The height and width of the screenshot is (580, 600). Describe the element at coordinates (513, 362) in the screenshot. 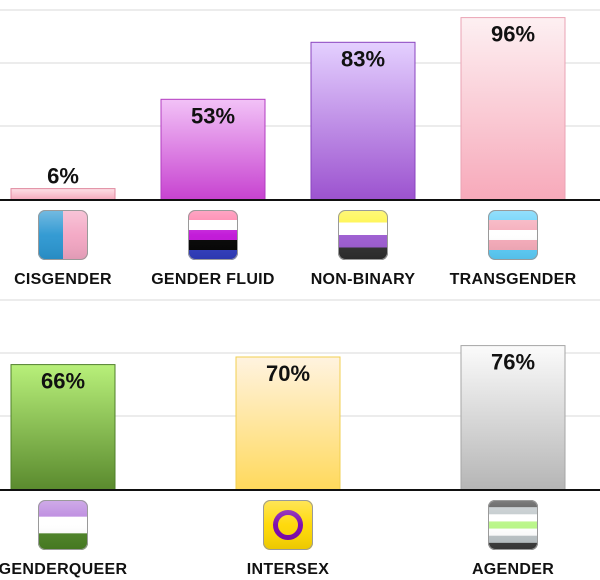

I see `value-label-agender: 76%` at that location.